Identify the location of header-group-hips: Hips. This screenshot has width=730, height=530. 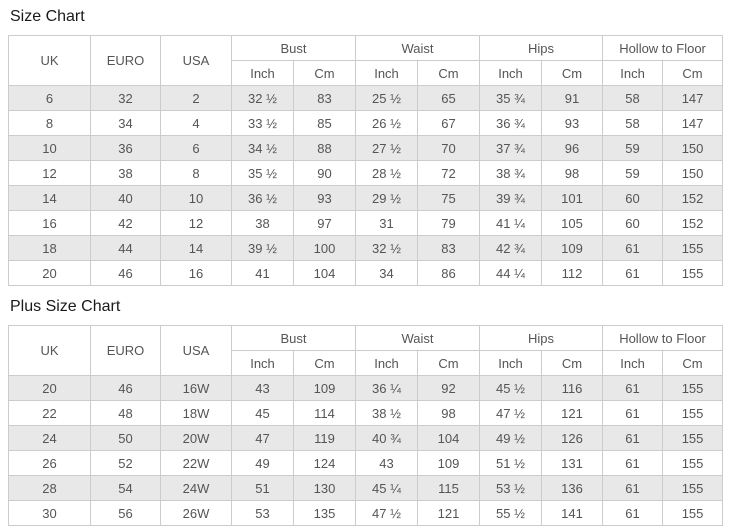
(541, 48).